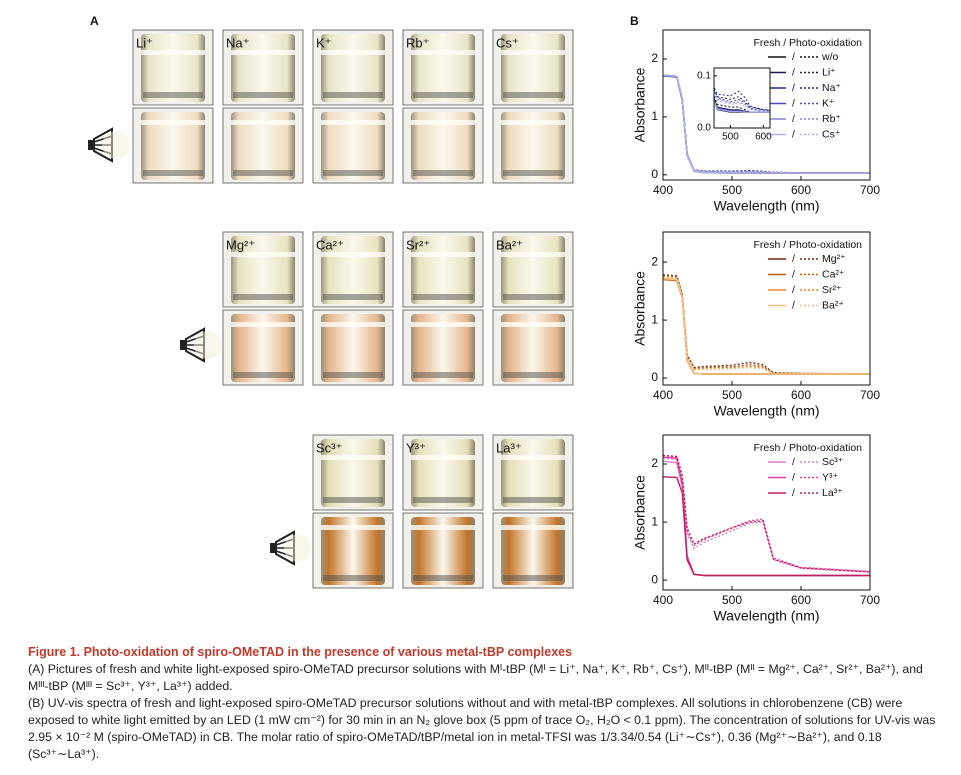  What do you see at coordinates (507, 42) in the screenshot?
I see `ion-label: Cs⁺` at bounding box center [507, 42].